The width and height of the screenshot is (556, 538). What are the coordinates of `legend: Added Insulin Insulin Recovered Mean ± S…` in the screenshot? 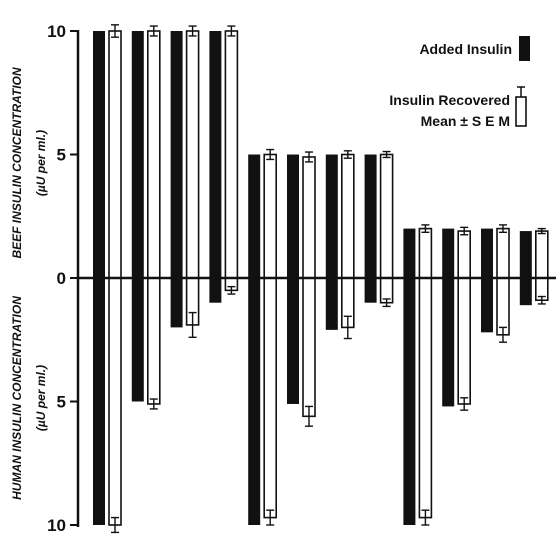 It's located at (459, 82).